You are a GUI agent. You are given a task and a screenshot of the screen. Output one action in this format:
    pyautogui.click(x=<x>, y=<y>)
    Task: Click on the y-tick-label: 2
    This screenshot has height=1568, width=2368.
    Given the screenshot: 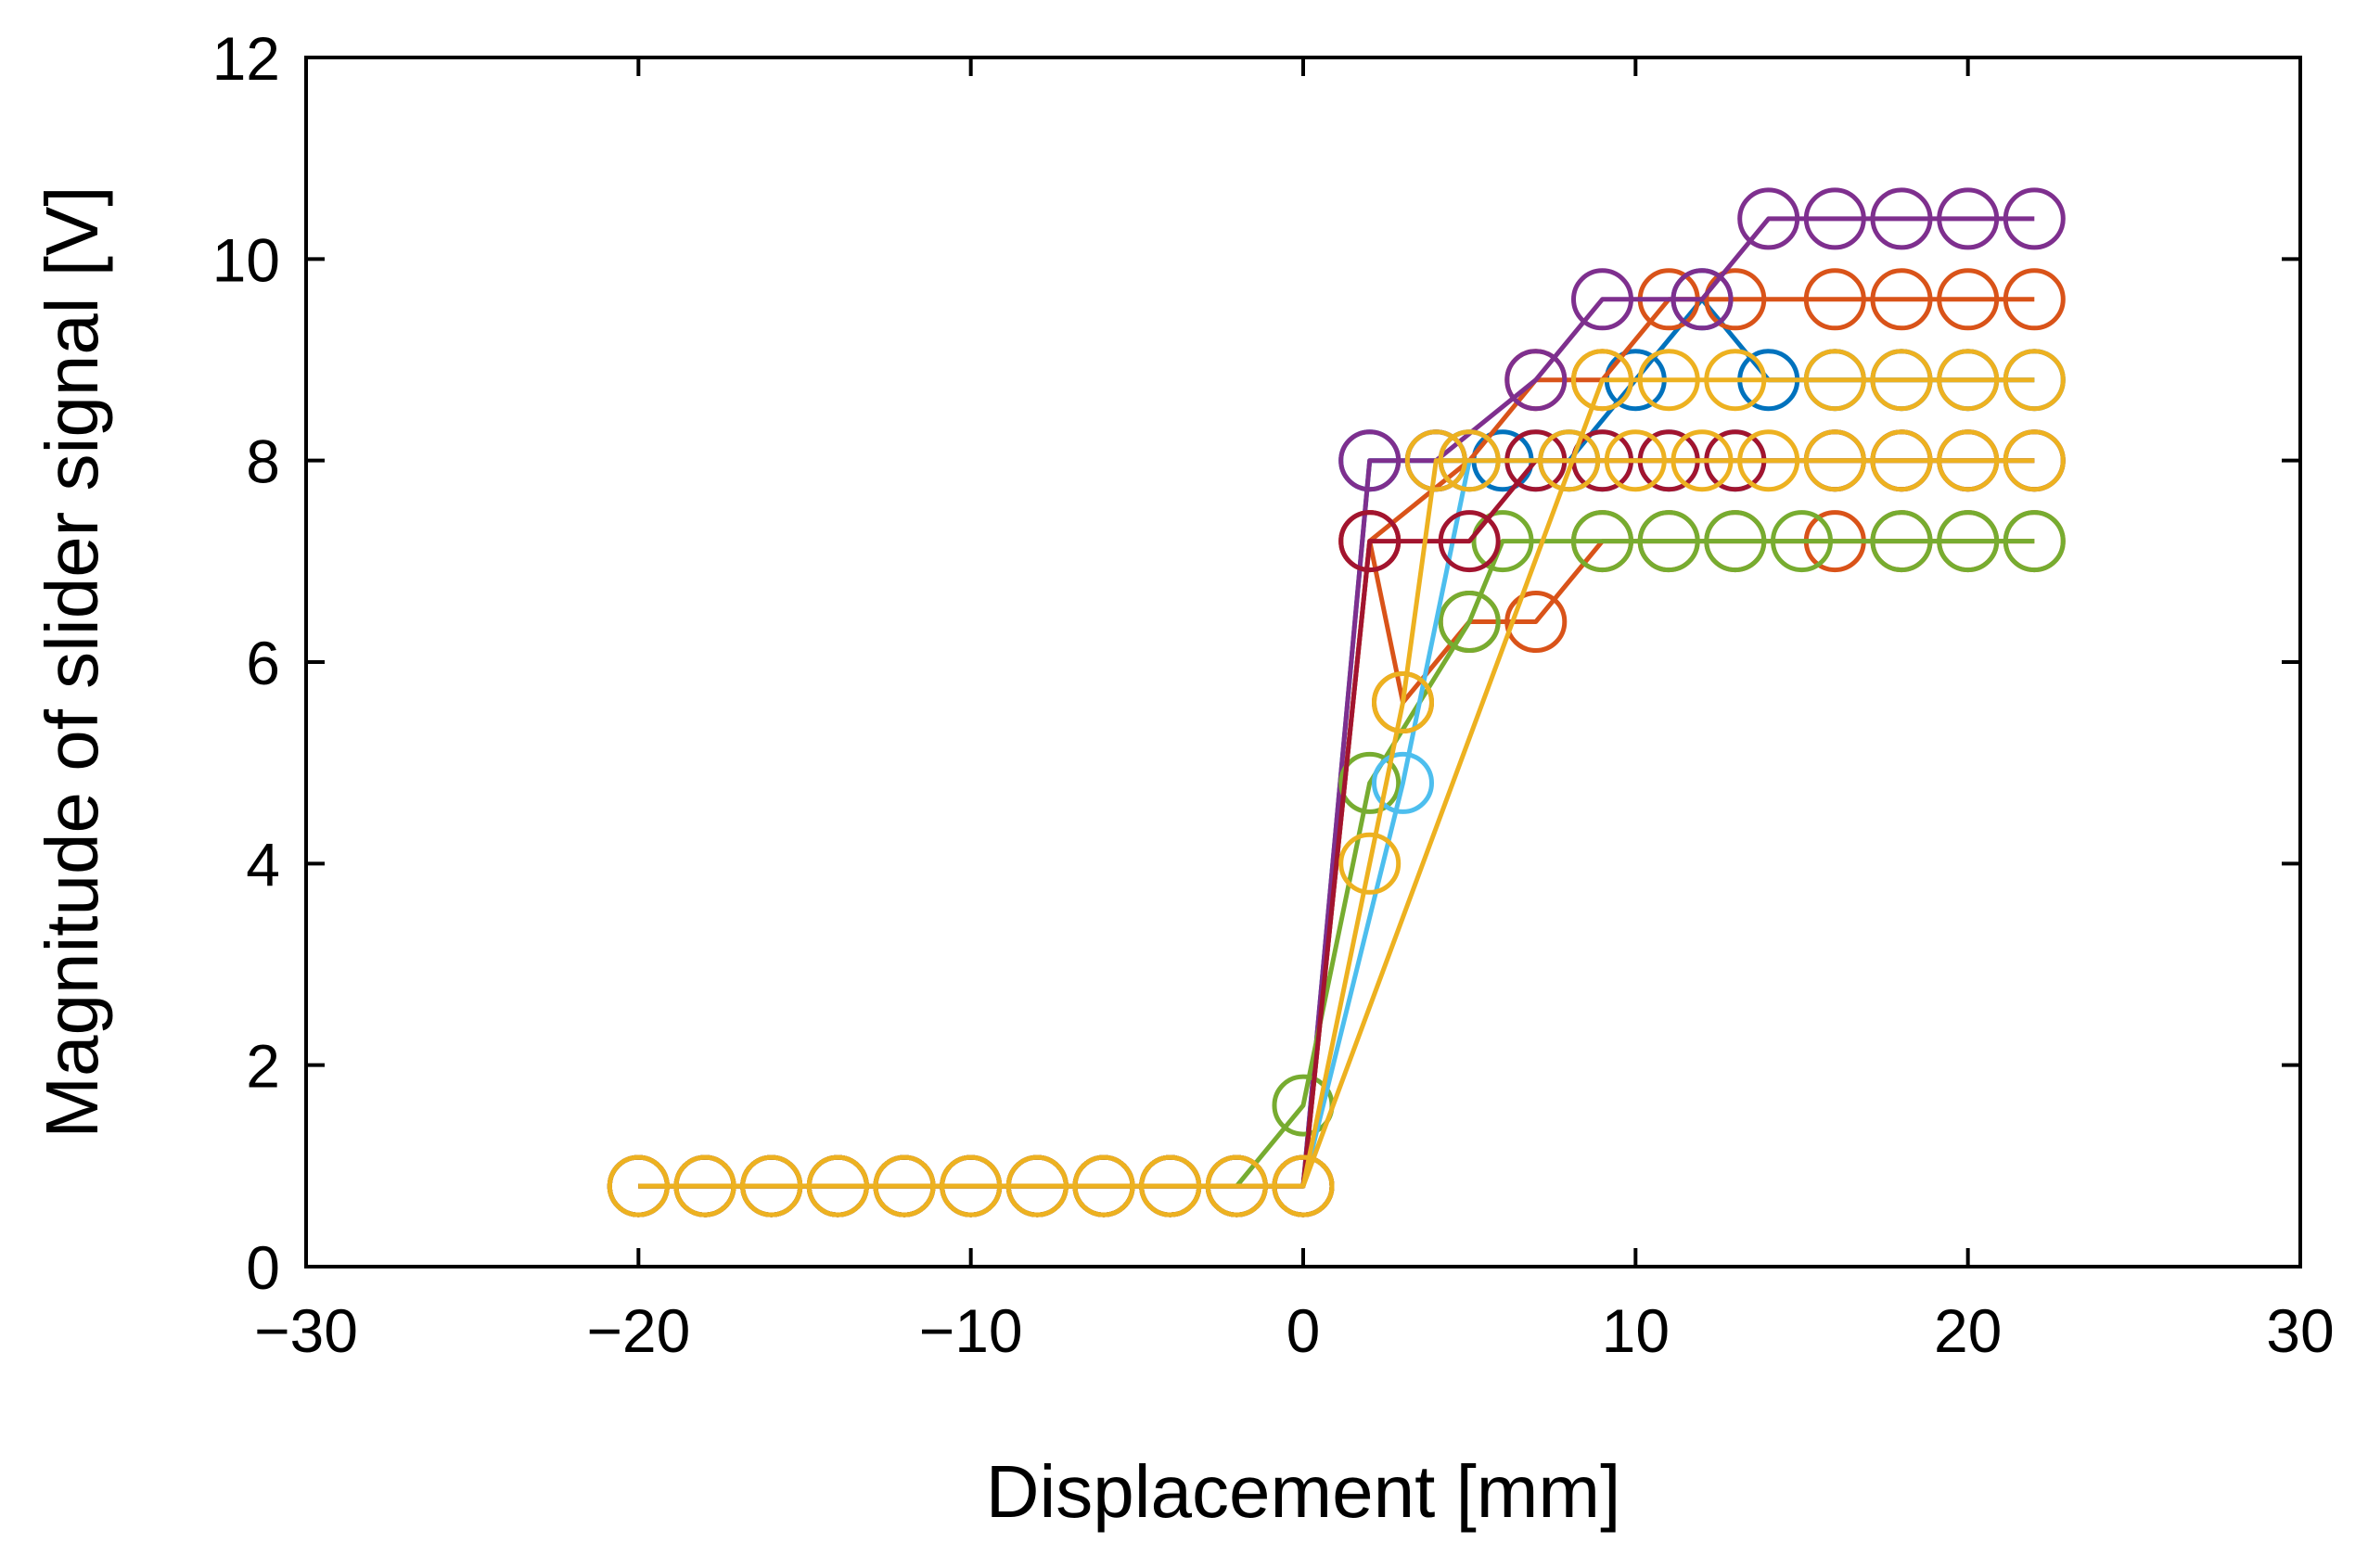 What is the action you would take?
    pyautogui.click(x=263, y=1066)
    